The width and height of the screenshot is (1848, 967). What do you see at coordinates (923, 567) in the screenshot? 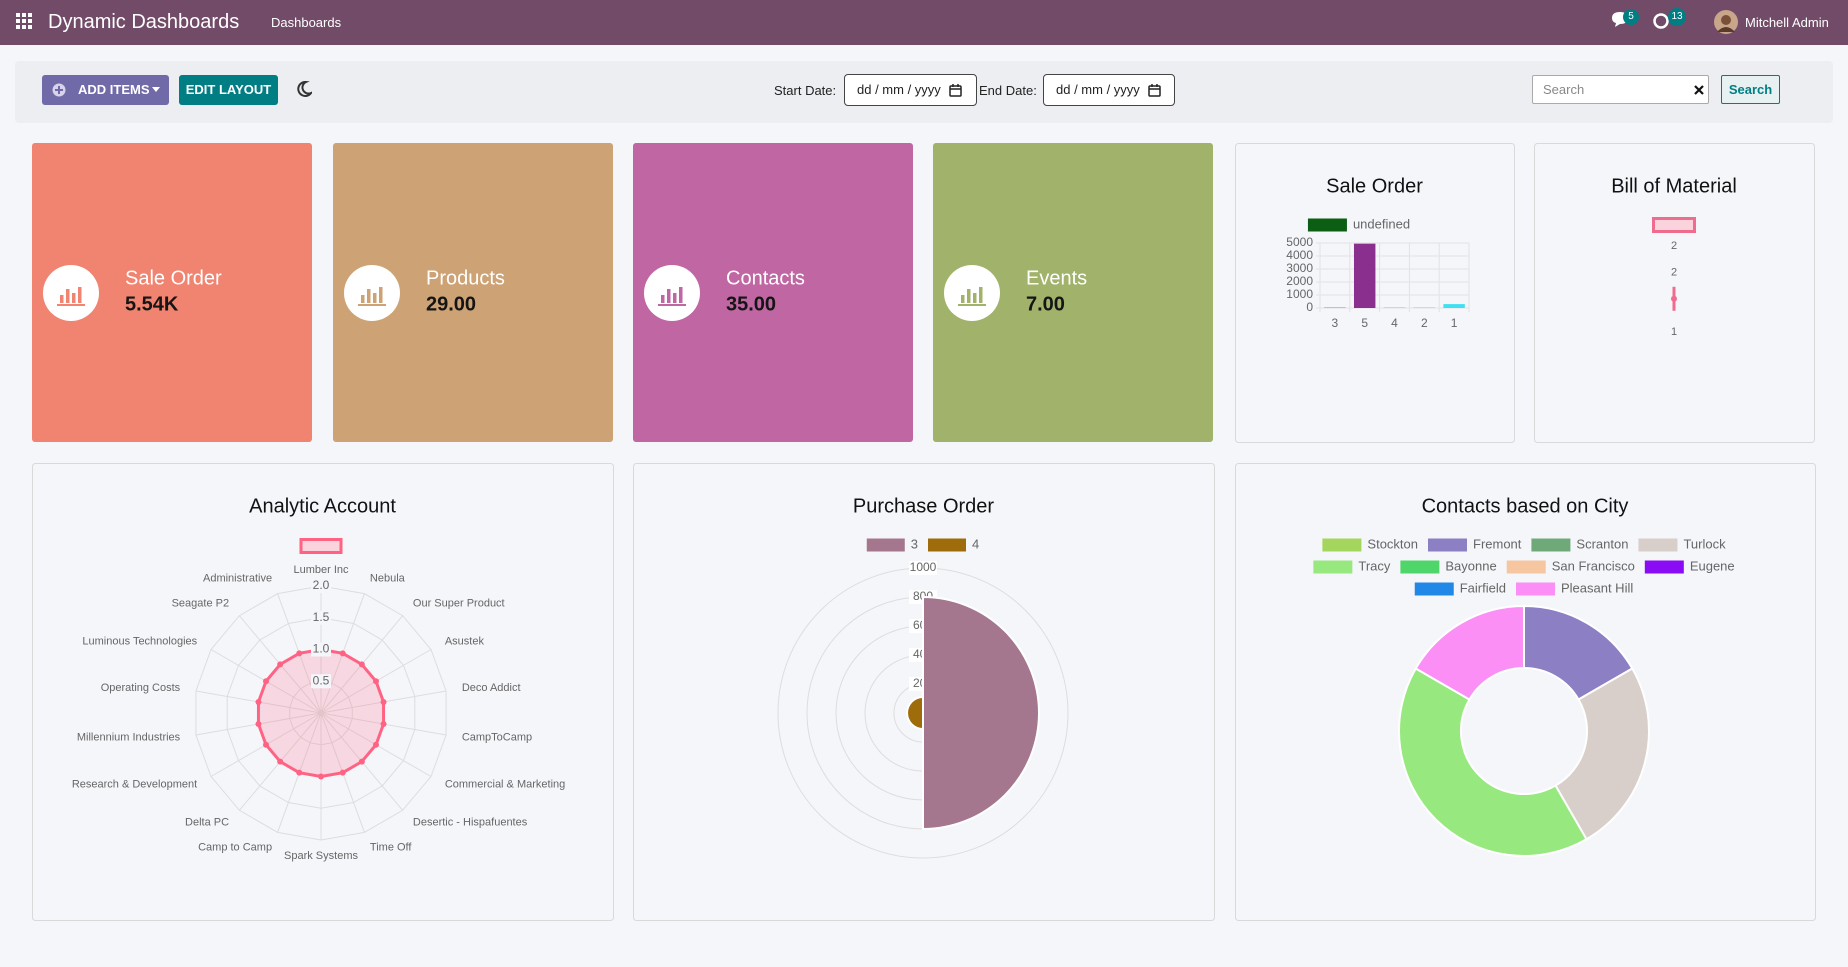
I see `r-tick-label: 1000` at bounding box center [923, 567].